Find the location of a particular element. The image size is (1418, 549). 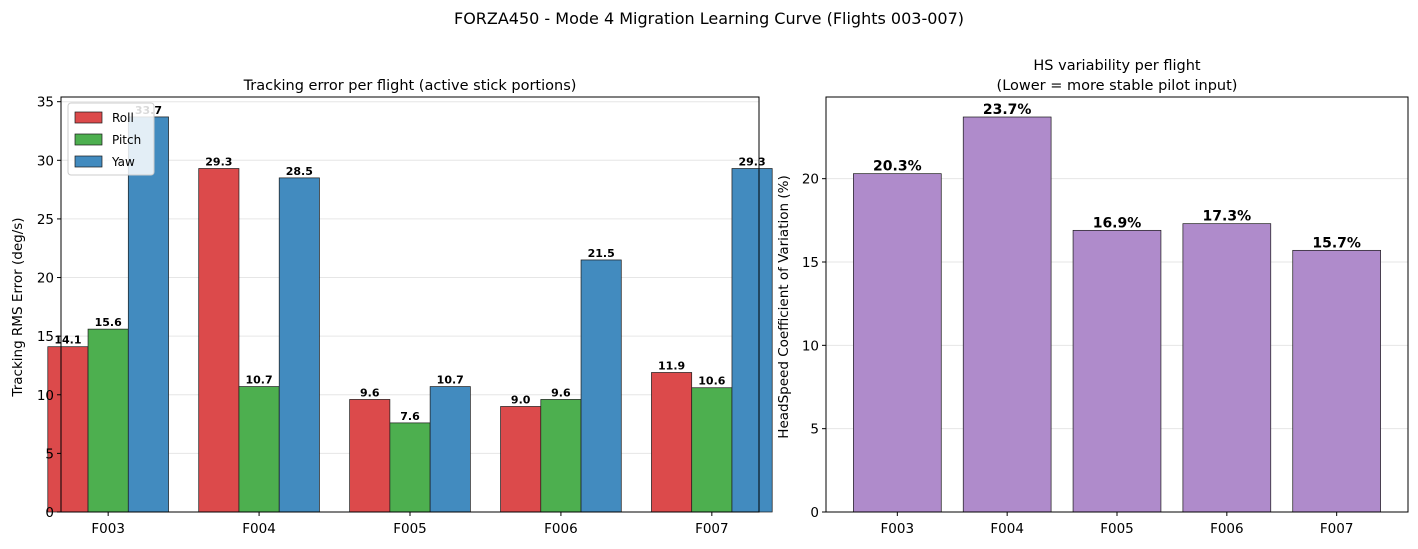

right-chart-y-ticks: 0 5 10 15 20 is located at coordinates (814, 346).